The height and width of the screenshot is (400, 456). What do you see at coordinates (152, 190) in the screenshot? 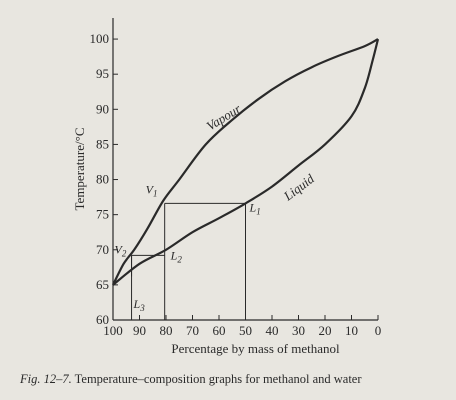
I see `point-label-v1: V1` at bounding box center [152, 190].